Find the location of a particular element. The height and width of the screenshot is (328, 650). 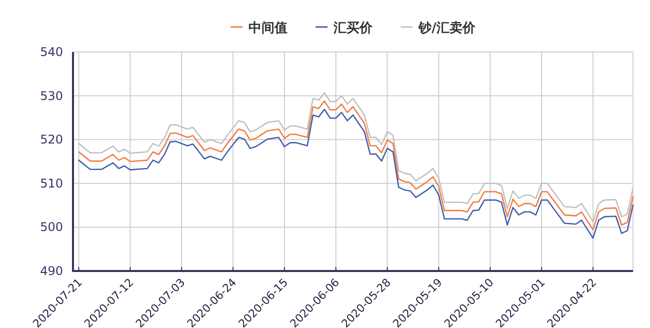

y-tick-label: 530 is located at coordinates (51, 95).